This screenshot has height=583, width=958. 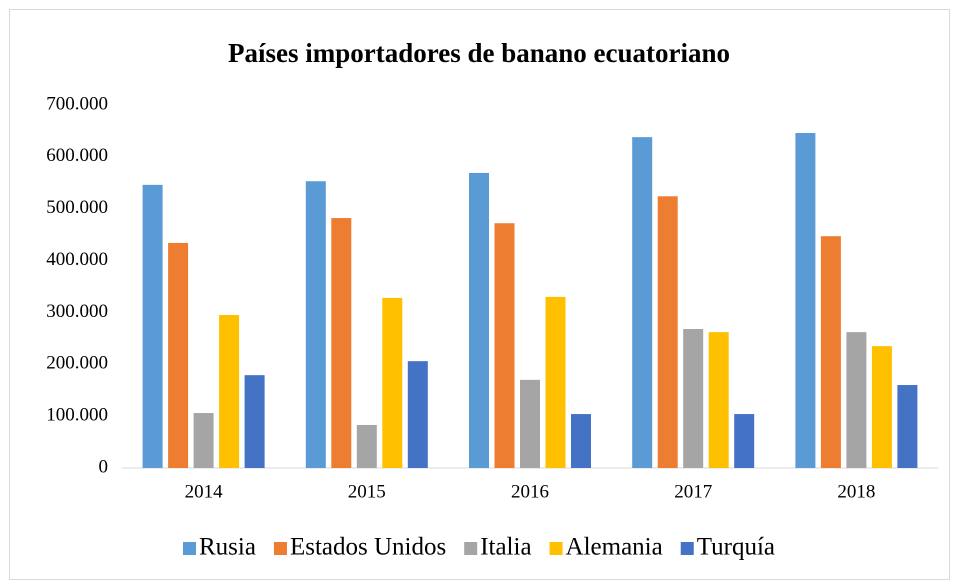 I want to click on x-tick-label: 2015, so click(x=367, y=491).